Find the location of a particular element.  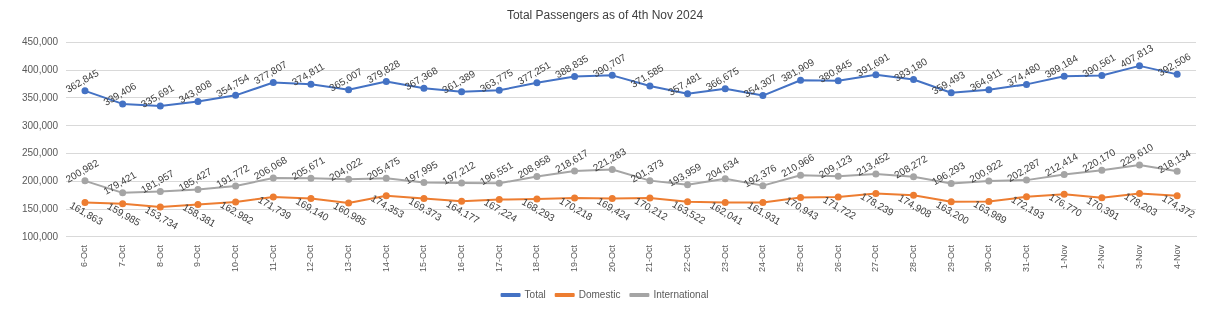

x-tick-label: 29-Oct is located at coordinates (950, 258).